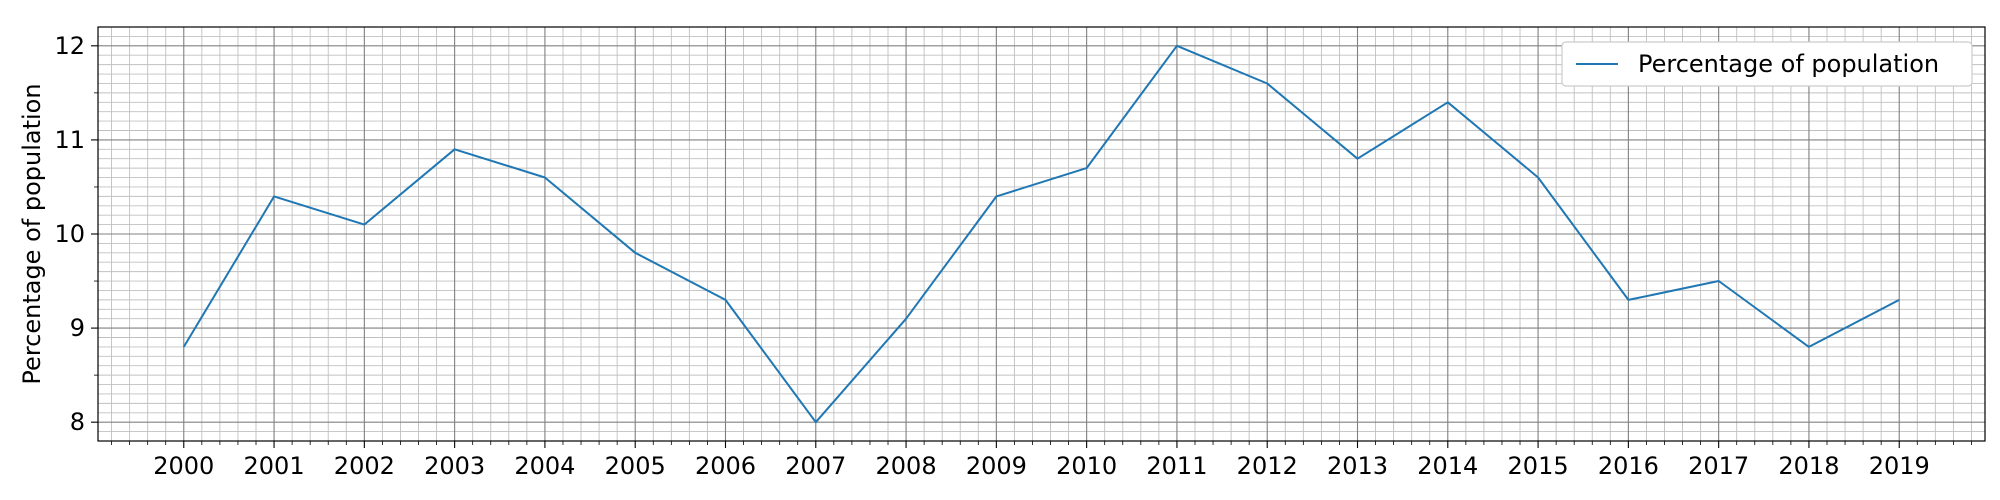 The width and height of the screenshot is (2000, 500). I want to click on x-tick-label: 2006, so click(725, 466).